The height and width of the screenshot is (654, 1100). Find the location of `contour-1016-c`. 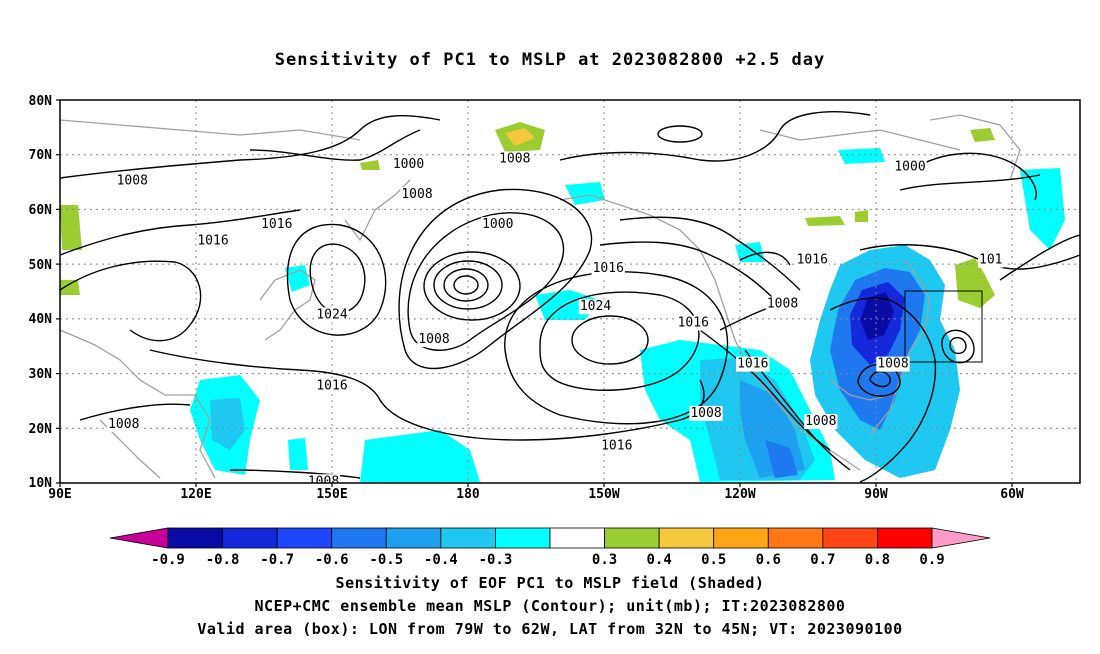

contour-1016-c is located at coordinates (427, 395).